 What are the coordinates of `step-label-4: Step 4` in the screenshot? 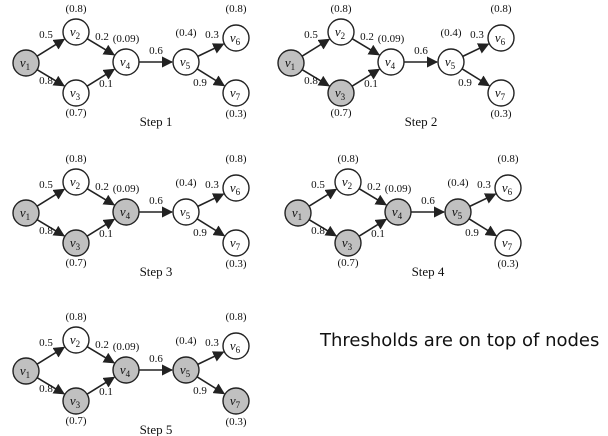 It's located at (428, 271).